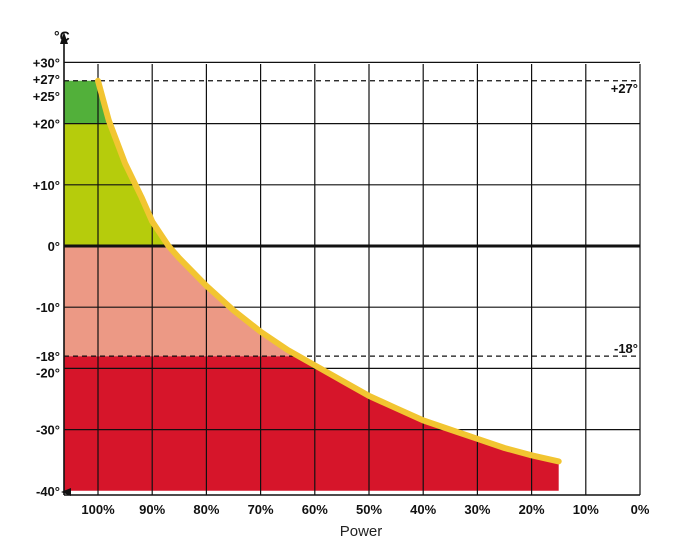 Image resolution: width=700 pixels, height=553 pixels. What do you see at coordinates (361, 531) in the screenshot?
I see `x-axis-title: Power` at bounding box center [361, 531].